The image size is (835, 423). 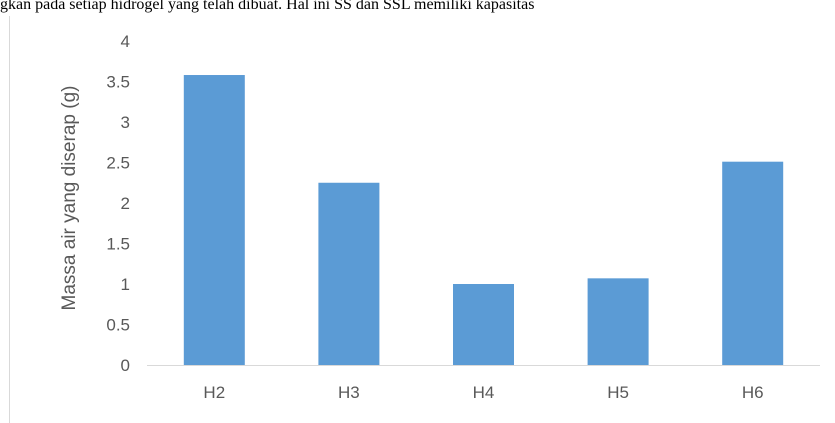 I want to click on x-axis-ticks: H2 H3 H4 H5 H6, so click(x=483, y=392).